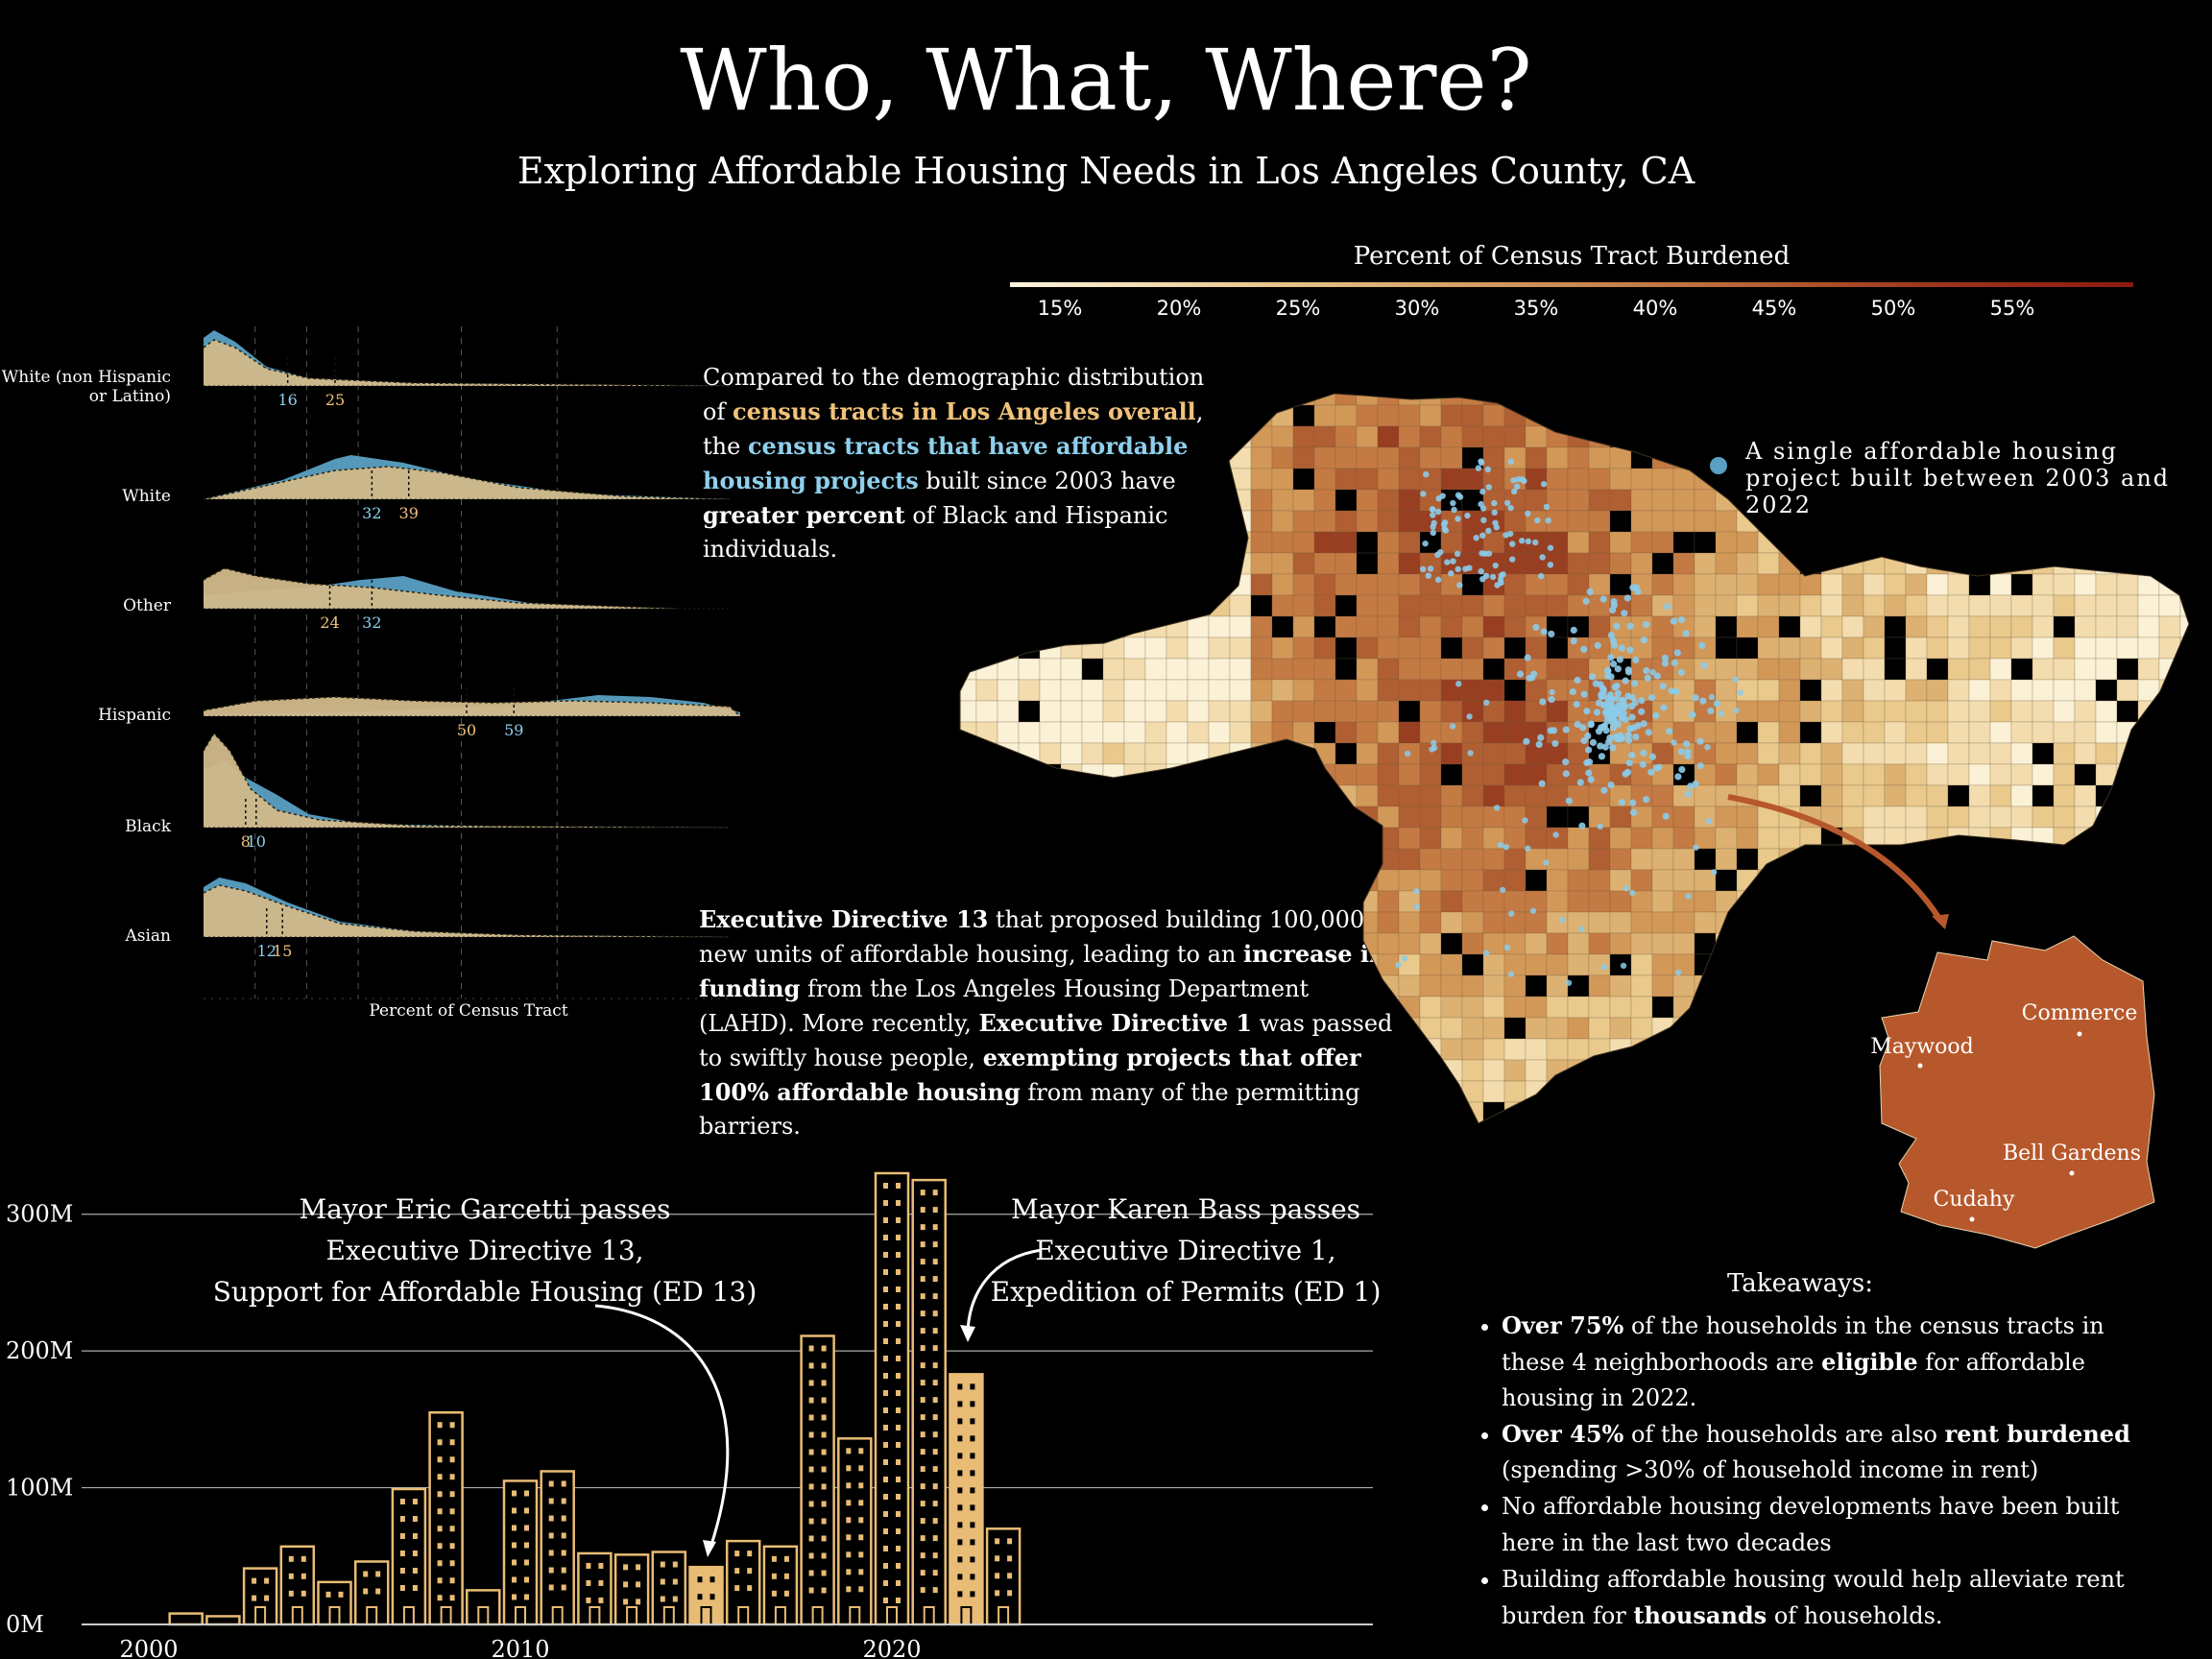 The image size is (2212, 1659). What do you see at coordinates (39, 1489) in the screenshot?
I see `bar-y-tick-label: 100M` at bounding box center [39, 1489].